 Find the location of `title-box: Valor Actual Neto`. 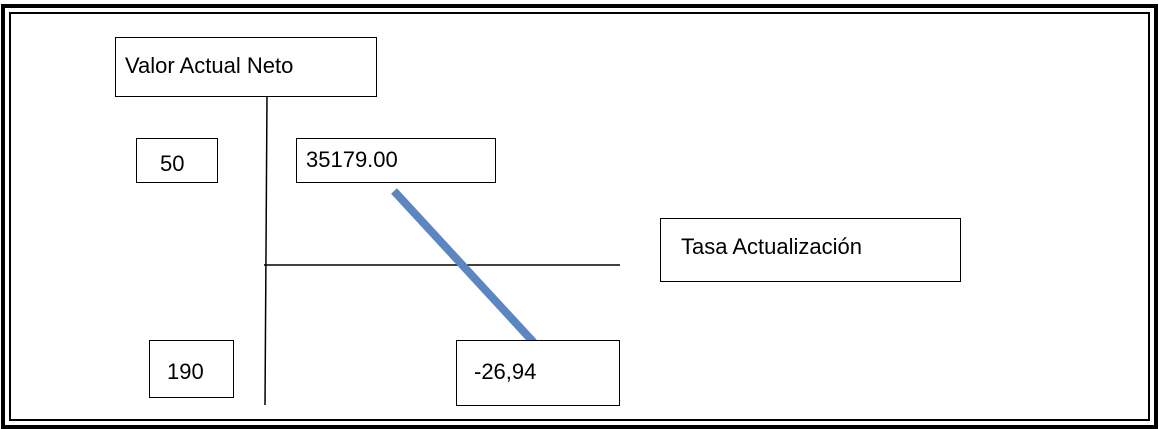

title-box: Valor Actual Neto is located at coordinates (246, 67).